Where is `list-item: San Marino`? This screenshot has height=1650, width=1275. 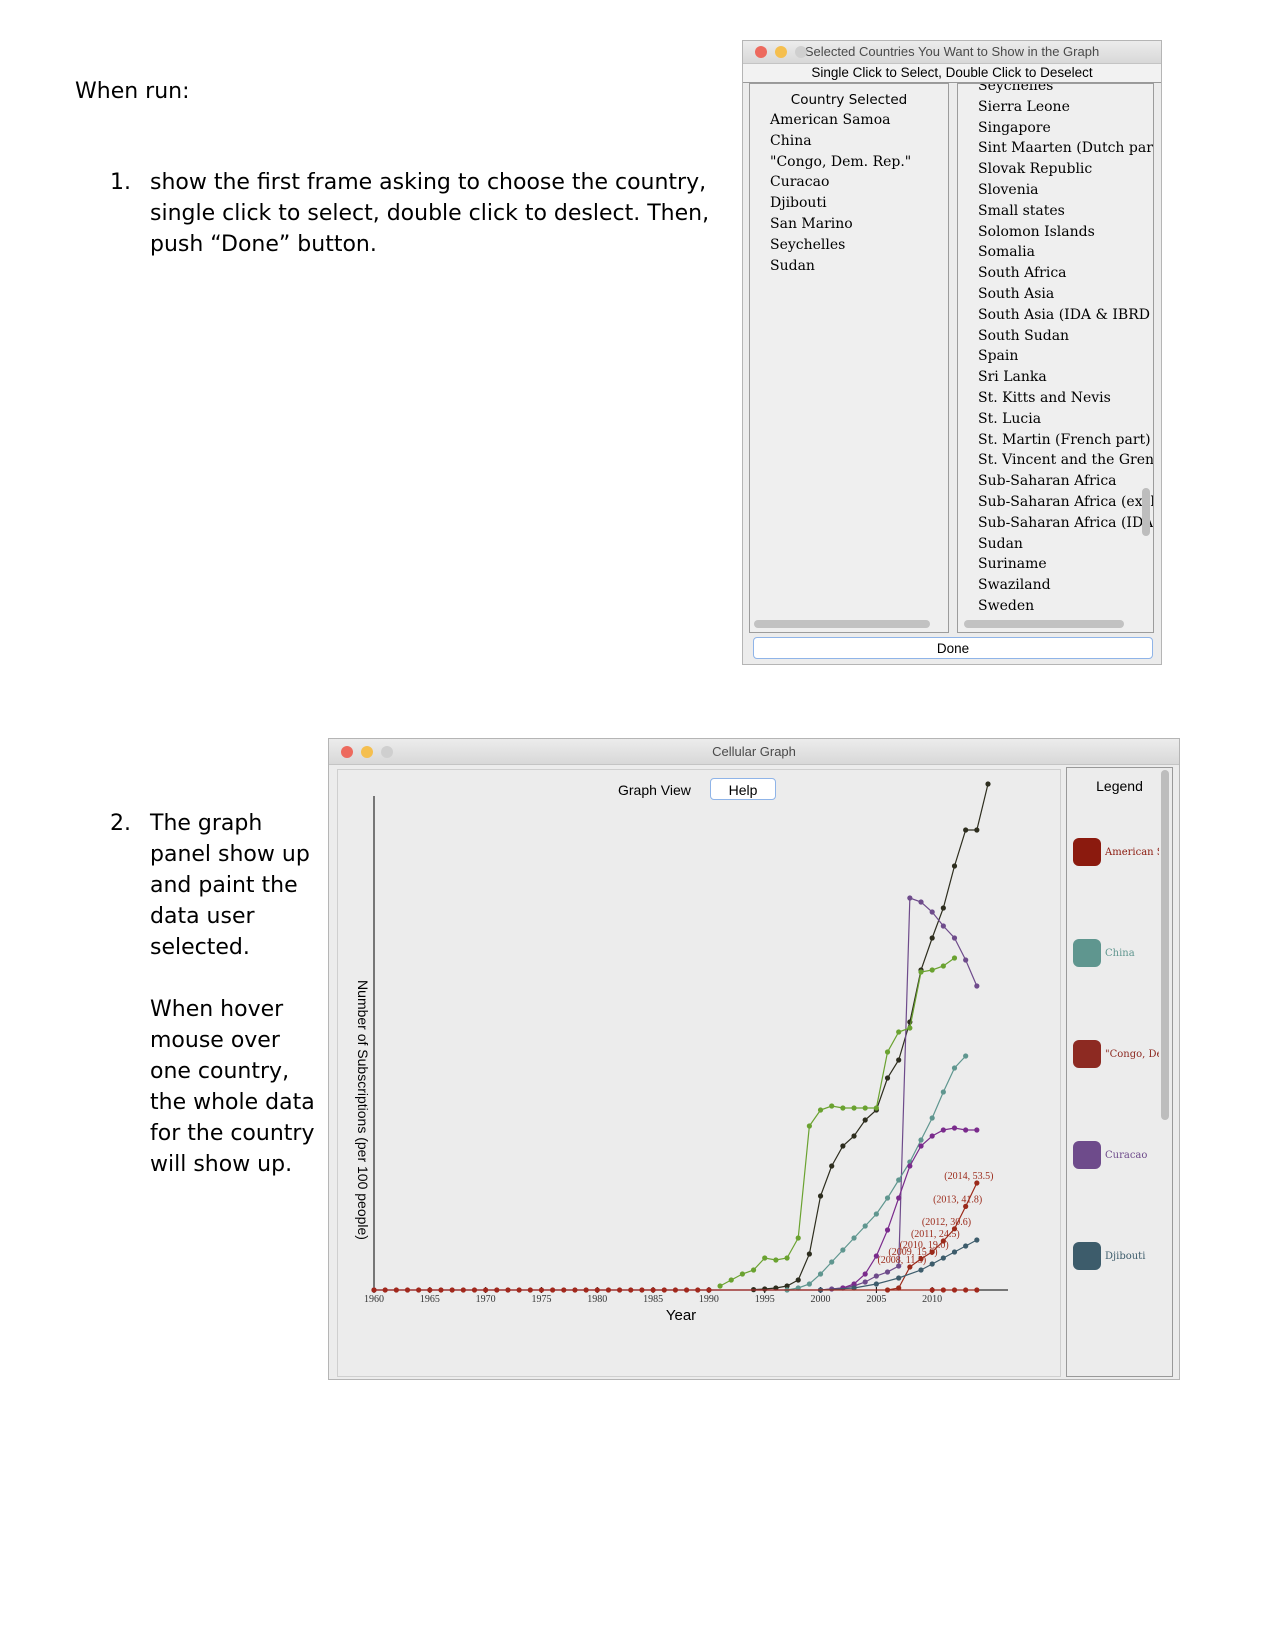 list-item: San Marino is located at coordinates (811, 223).